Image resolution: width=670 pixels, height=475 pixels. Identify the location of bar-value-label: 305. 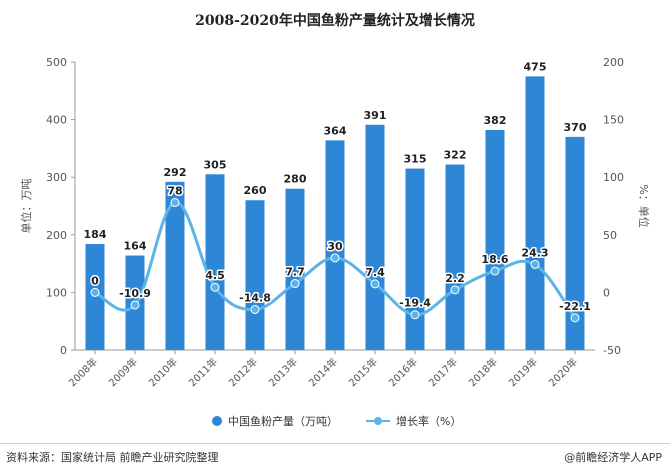
(215, 164).